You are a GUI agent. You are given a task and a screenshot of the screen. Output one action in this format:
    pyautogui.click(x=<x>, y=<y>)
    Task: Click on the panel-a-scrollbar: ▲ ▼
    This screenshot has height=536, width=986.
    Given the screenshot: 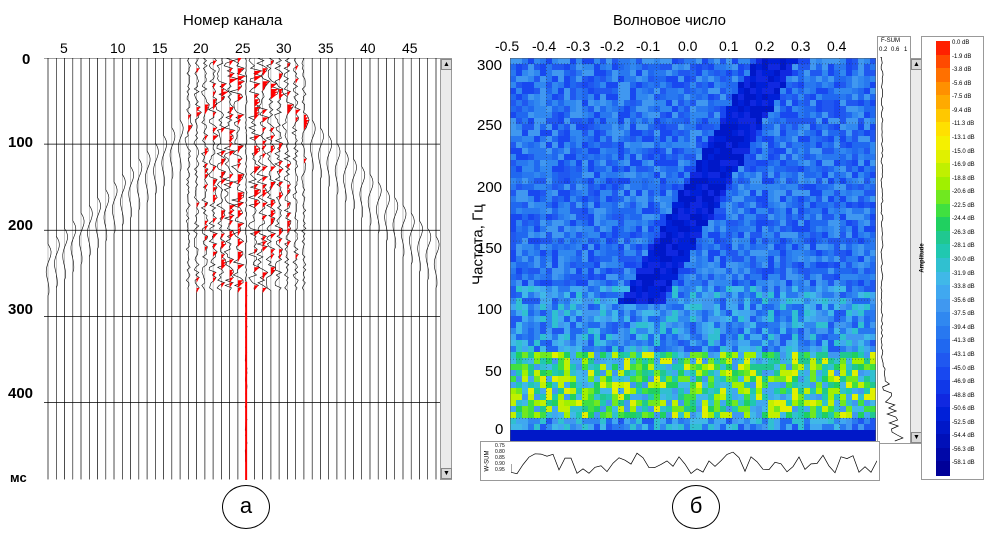 What is the action you would take?
    pyautogui.click(x=446, y=269)
    